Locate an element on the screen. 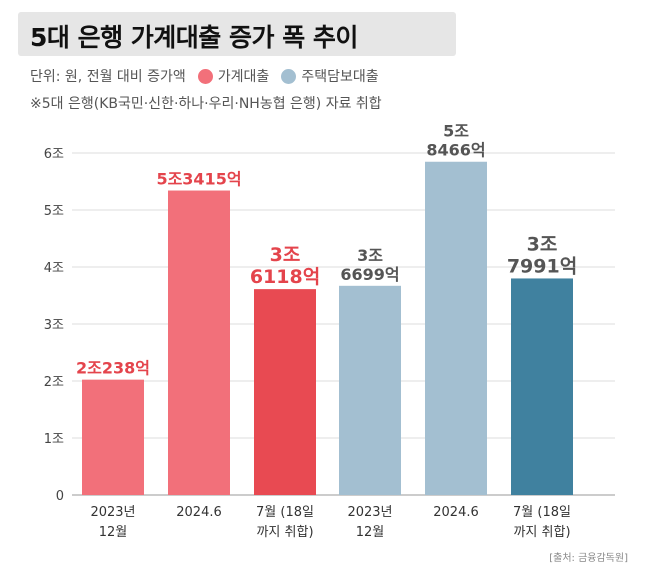 This screenshot has width=650, height=570. data-label: 8466억 is located at coordinates (455, 150).